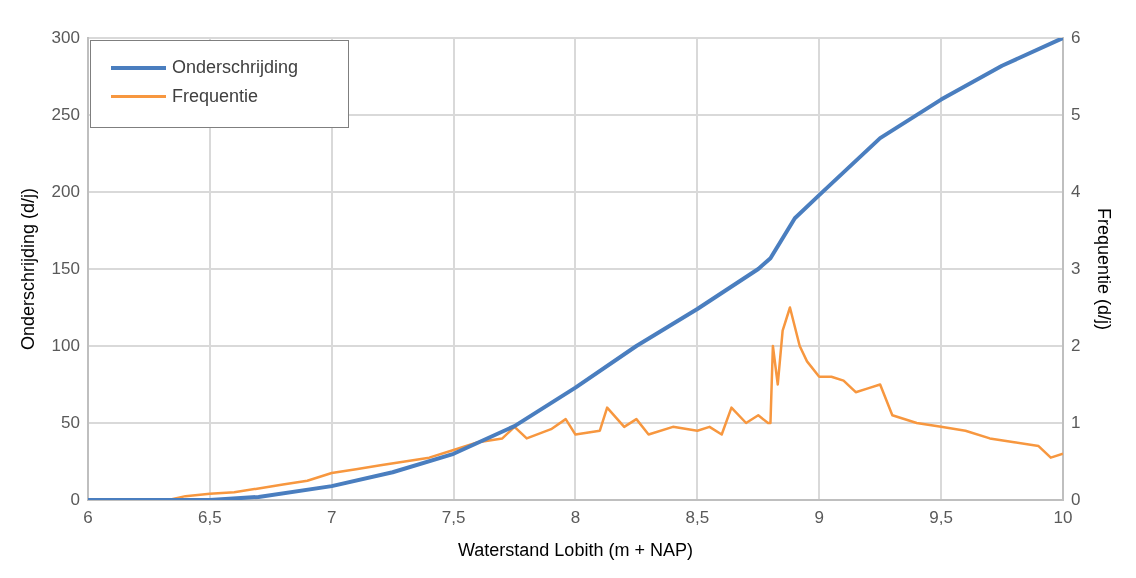 The image size is (1136, 578). What do you see at coordinates (1063, 517) in the screenshot?
I see `x-tick-label: 10` at bounding box center [1063, 517].